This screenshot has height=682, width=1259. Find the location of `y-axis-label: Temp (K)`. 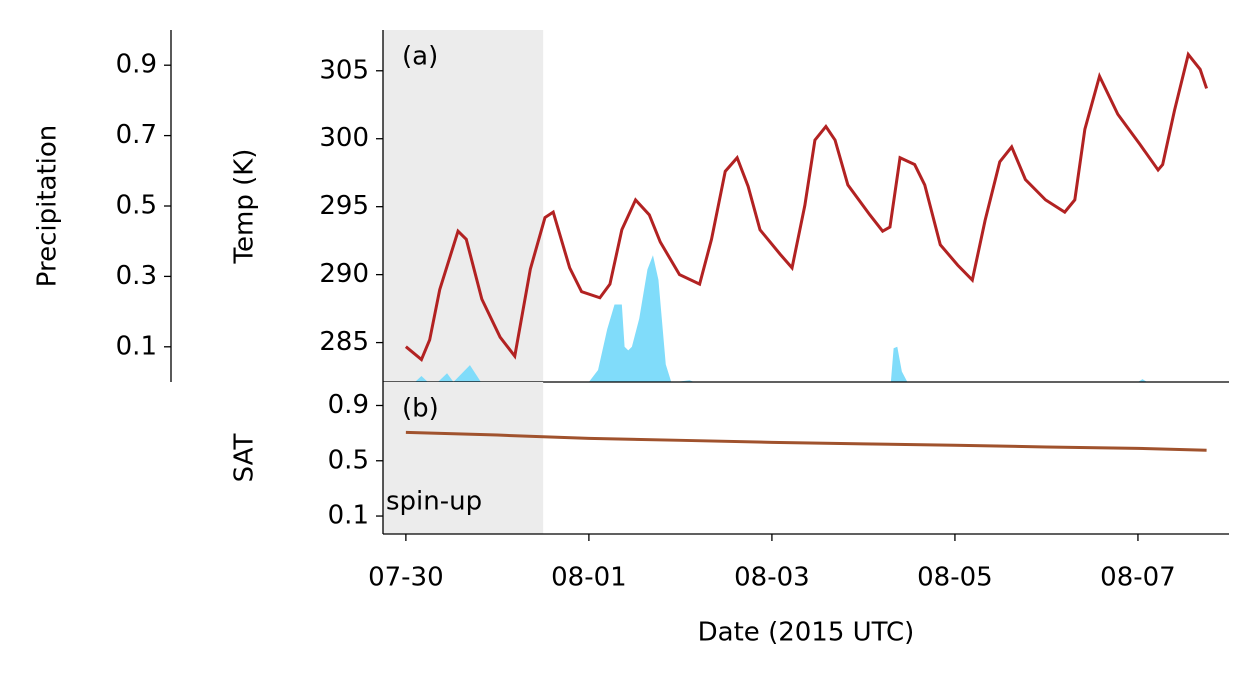

y-axis-label: Temp (K) is located at coordinates (245, 207).